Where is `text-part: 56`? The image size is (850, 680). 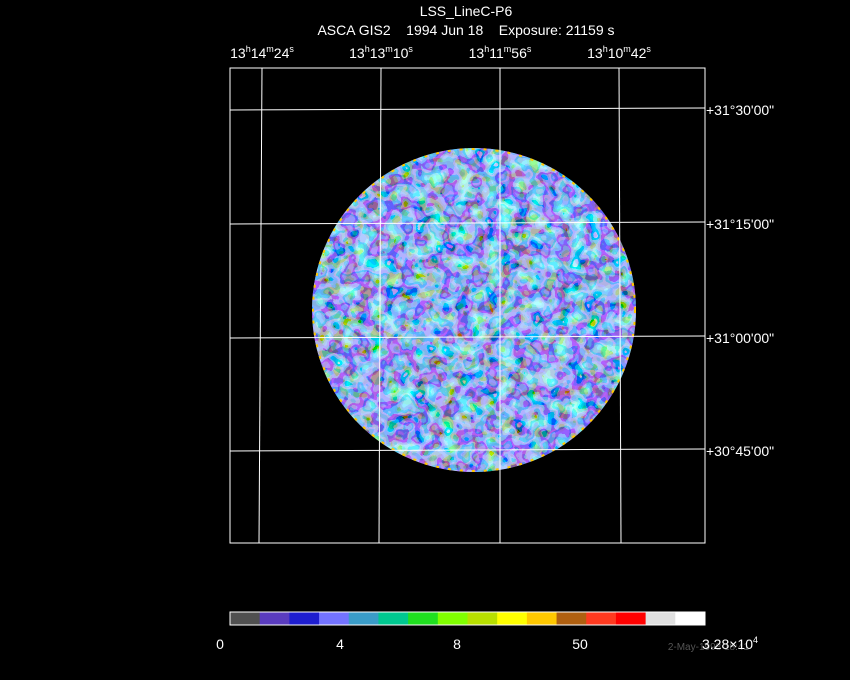
text-part: 56 is located at coordinates (519, 53).